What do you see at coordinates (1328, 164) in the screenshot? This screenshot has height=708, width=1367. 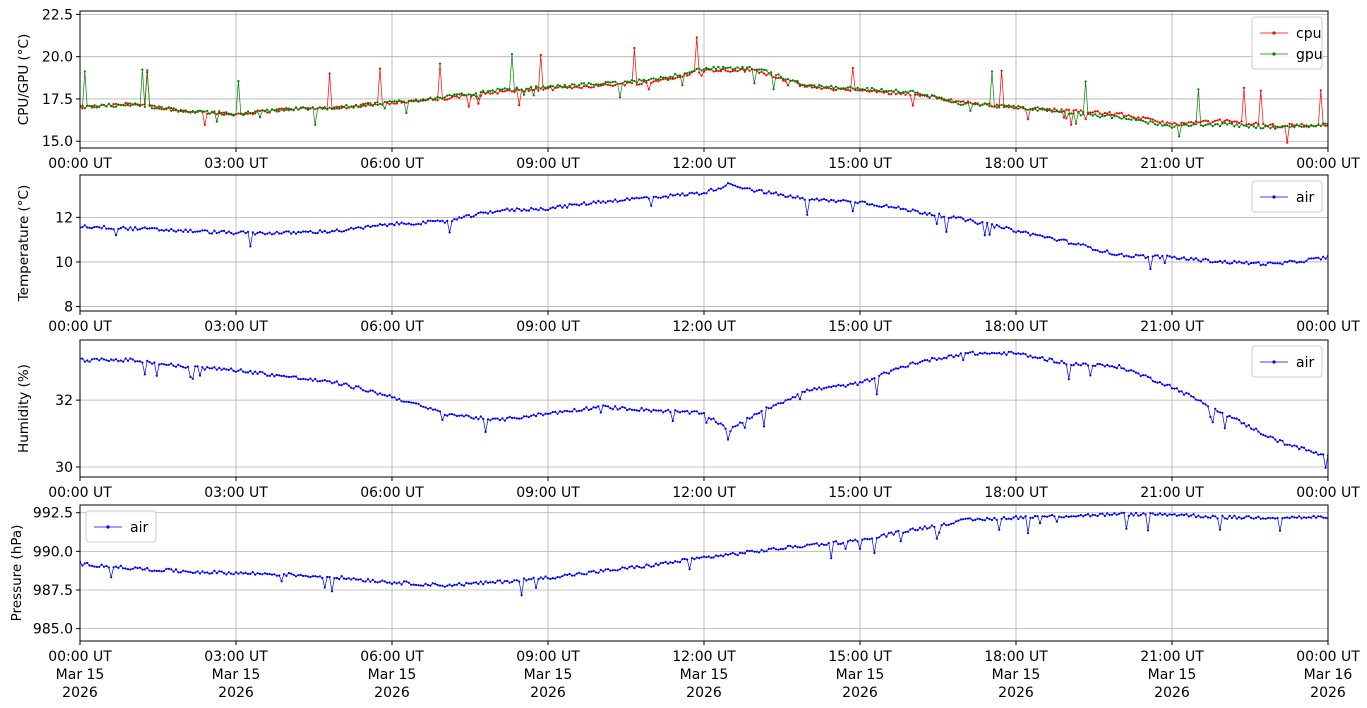 I see `x-tick-label: 00:00 UT` at bounding box center [1328, 164].